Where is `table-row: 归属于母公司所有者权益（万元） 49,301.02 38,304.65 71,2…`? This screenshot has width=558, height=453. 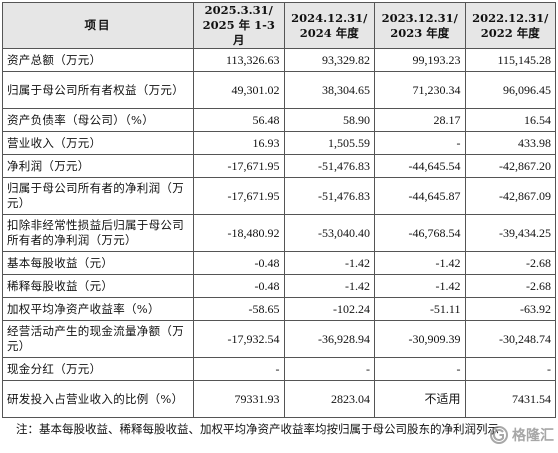
table-row: 归属于母公司所有者权益（万元） 49,301.02 38,304.65 71,2… is located at coordinates (279, 90).